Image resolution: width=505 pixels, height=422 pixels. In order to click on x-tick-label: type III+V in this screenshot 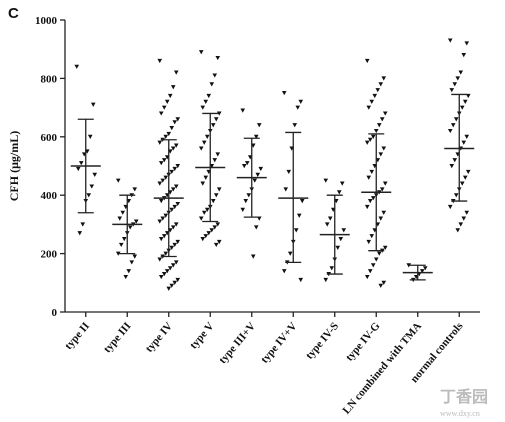, I will do `click(237, 343)`.